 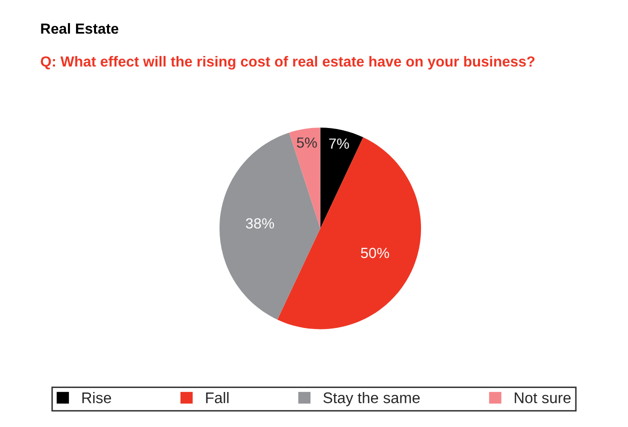 I want to click on chart-title: Real Estate, so click(x=79, y=28).